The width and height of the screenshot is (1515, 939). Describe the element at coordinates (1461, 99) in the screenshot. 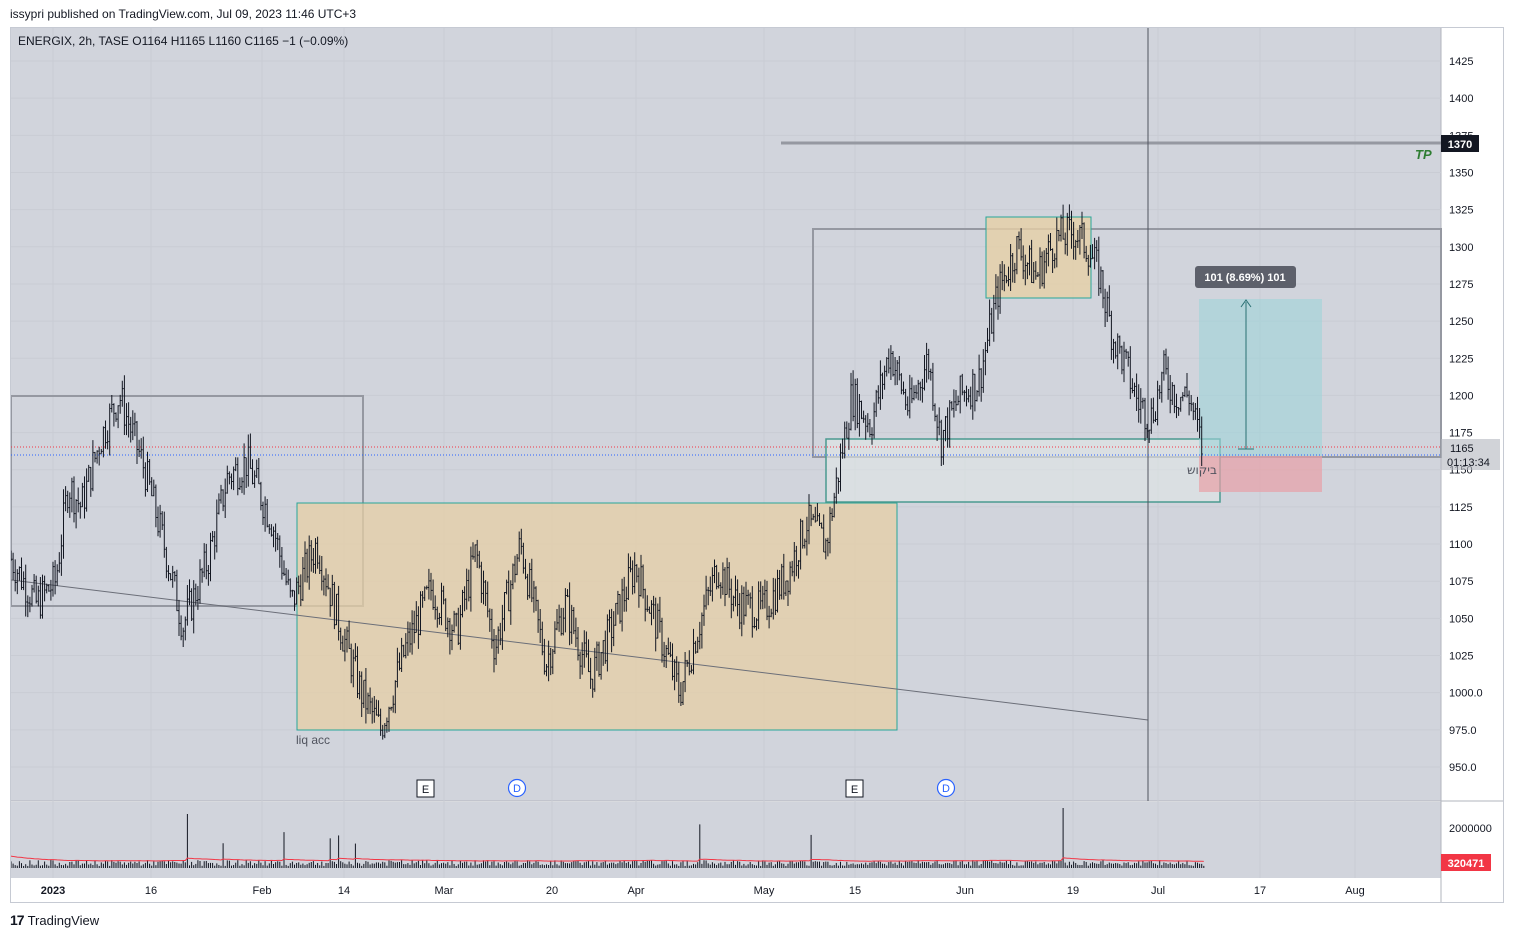

I see `price-tick-label: 1400` at that location.